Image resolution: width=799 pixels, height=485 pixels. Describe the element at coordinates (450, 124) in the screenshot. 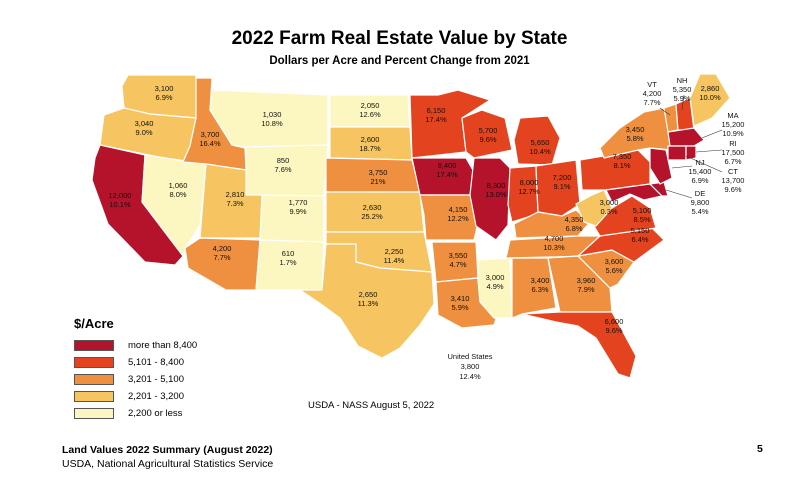

I see `state-mn` at that location.